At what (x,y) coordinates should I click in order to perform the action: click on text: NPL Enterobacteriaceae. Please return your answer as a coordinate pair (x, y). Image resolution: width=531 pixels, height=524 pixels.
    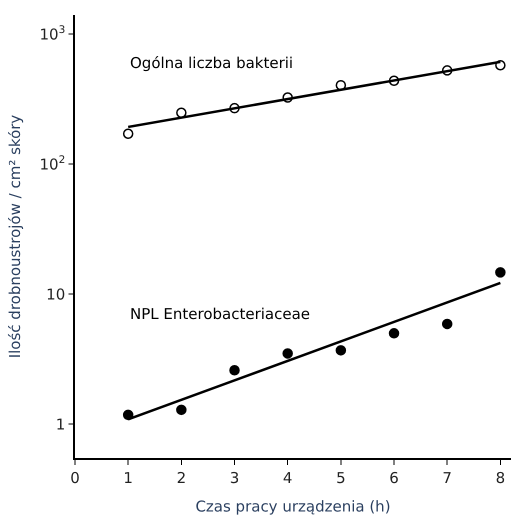
    Looking at the image, I should click on (220, 314).